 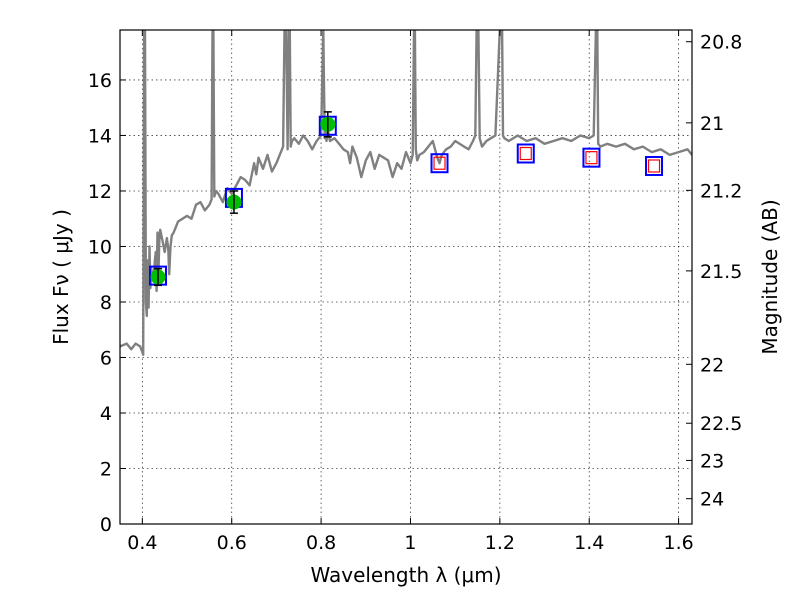 I want to click on x-tick-label: 1.6, so click(x=678, y=543).